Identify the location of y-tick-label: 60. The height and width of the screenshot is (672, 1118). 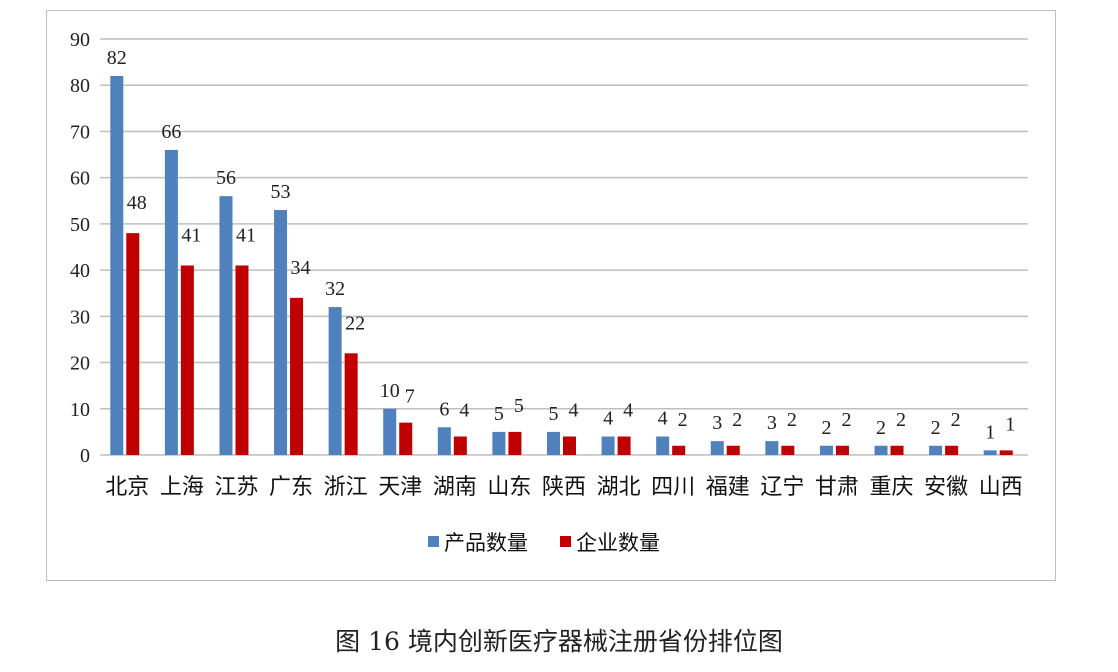
(80, 179).